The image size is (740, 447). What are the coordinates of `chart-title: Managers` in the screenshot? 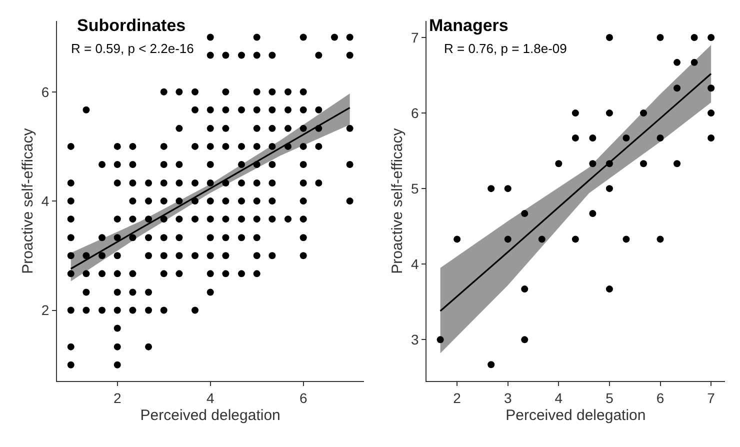 It's located at (468, 25).